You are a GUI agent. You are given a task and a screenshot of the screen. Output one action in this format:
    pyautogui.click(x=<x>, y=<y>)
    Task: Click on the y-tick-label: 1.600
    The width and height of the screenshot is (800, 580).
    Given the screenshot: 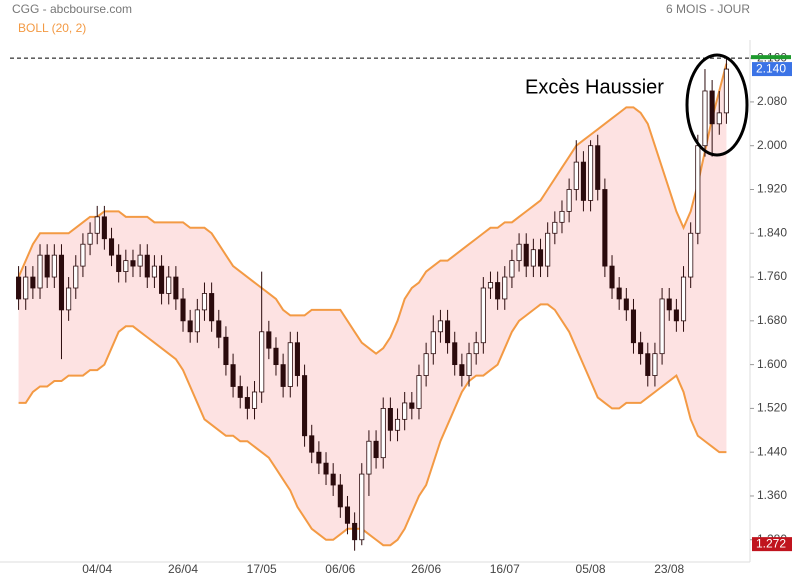 What is the action you would take?
    pyautogui.click(x=772, y=364)
    